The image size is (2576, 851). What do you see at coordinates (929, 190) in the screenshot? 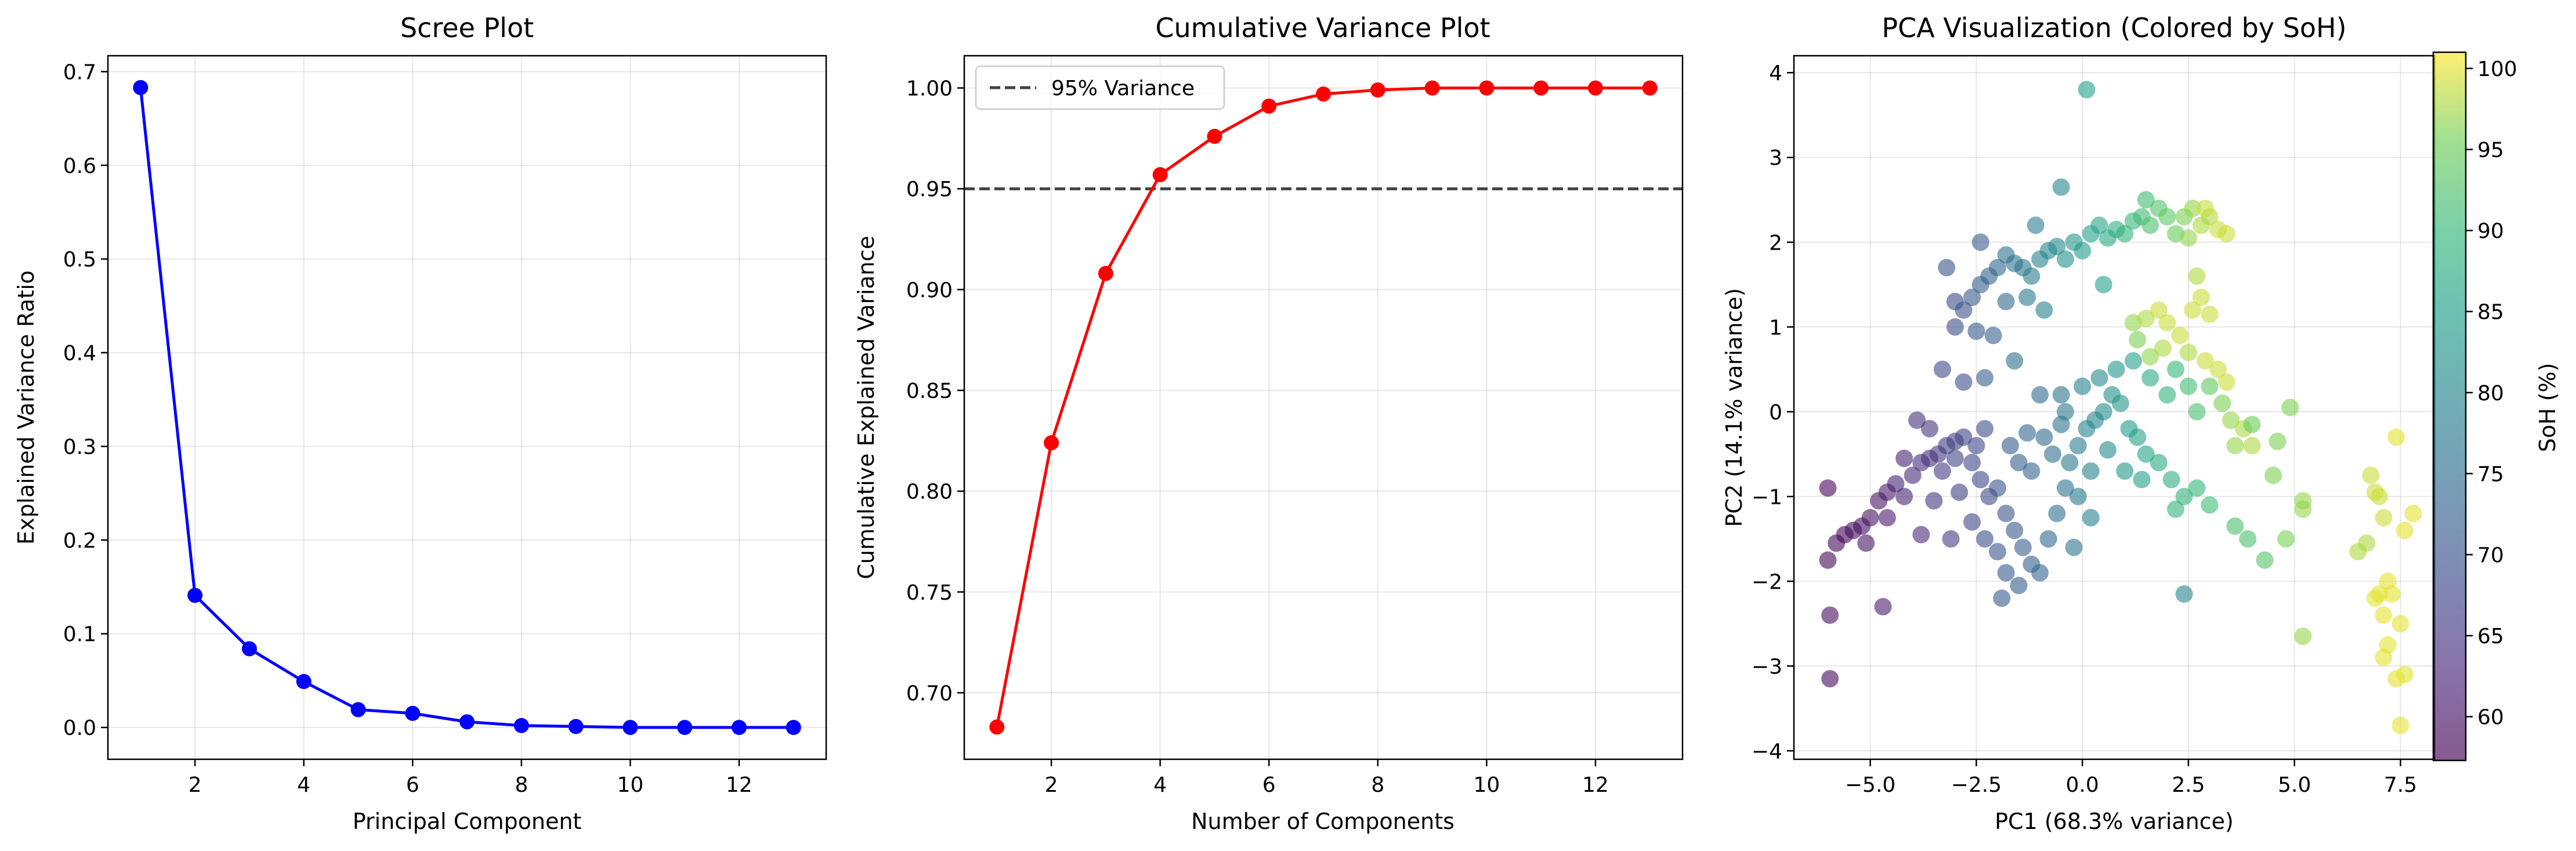
I see `cumulative-ytick-label: 0.95` at bounding box center [929, 190].